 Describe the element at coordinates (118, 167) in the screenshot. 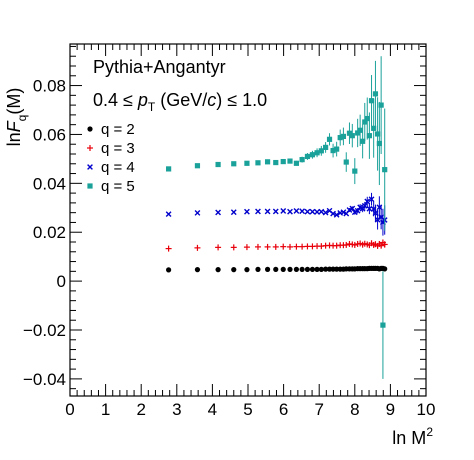

I see `legend-label: q = 4` at that location.